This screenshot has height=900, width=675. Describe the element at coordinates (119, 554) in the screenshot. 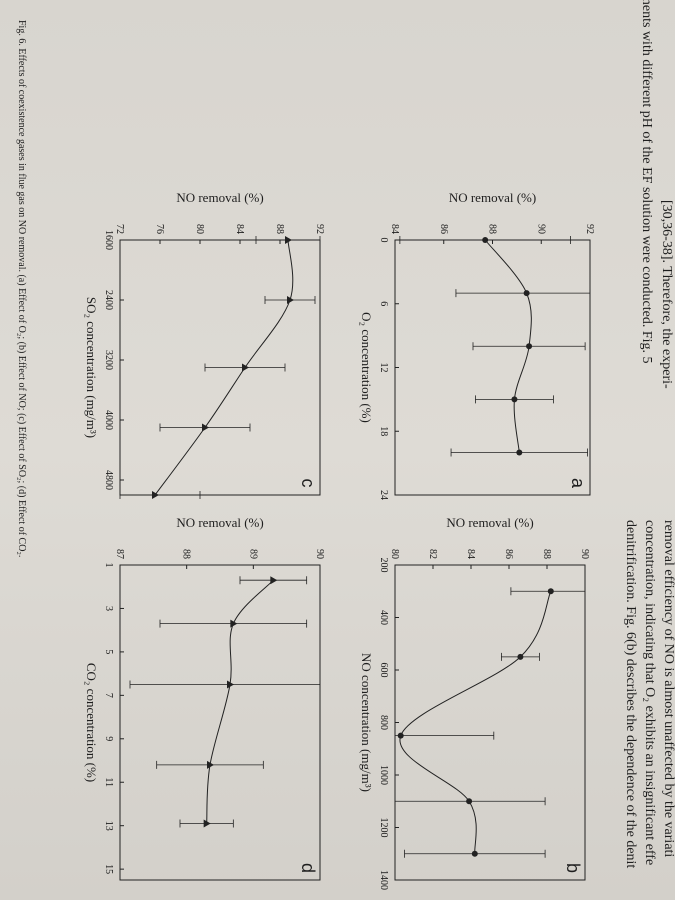

I see `y-tick-label: 87` at that location.